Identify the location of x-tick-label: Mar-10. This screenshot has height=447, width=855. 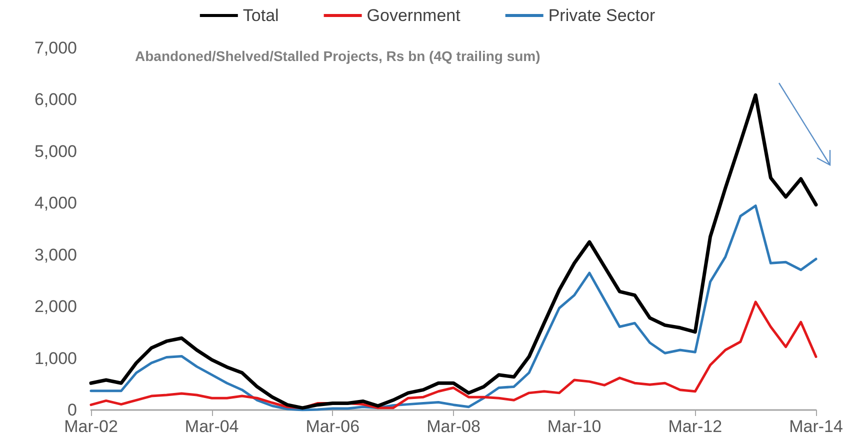
(574, 426).